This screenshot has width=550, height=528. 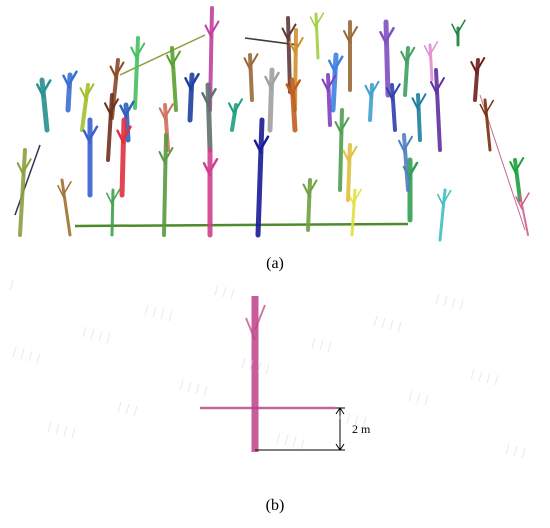 What do you see at coordinates (361, 429) in the screenshot?
I see `scale-label: 2 m` at bounding box center [361, 429].